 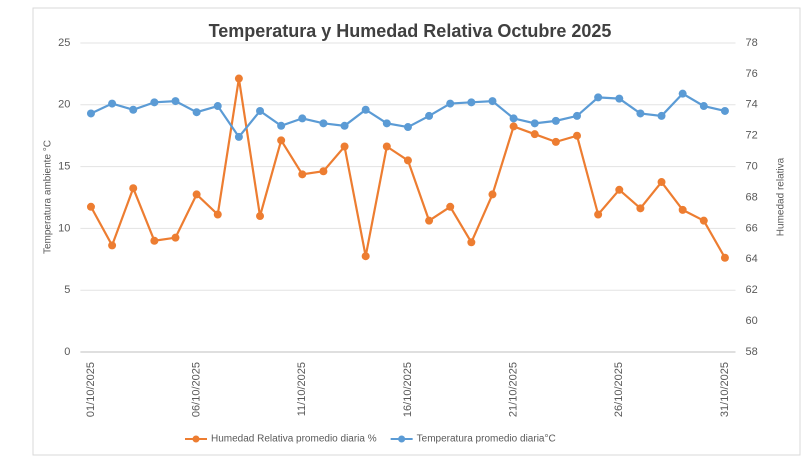 I want to click on legend-label: Humedad Relativa promedio diaria %, so click(x=294, y=439).